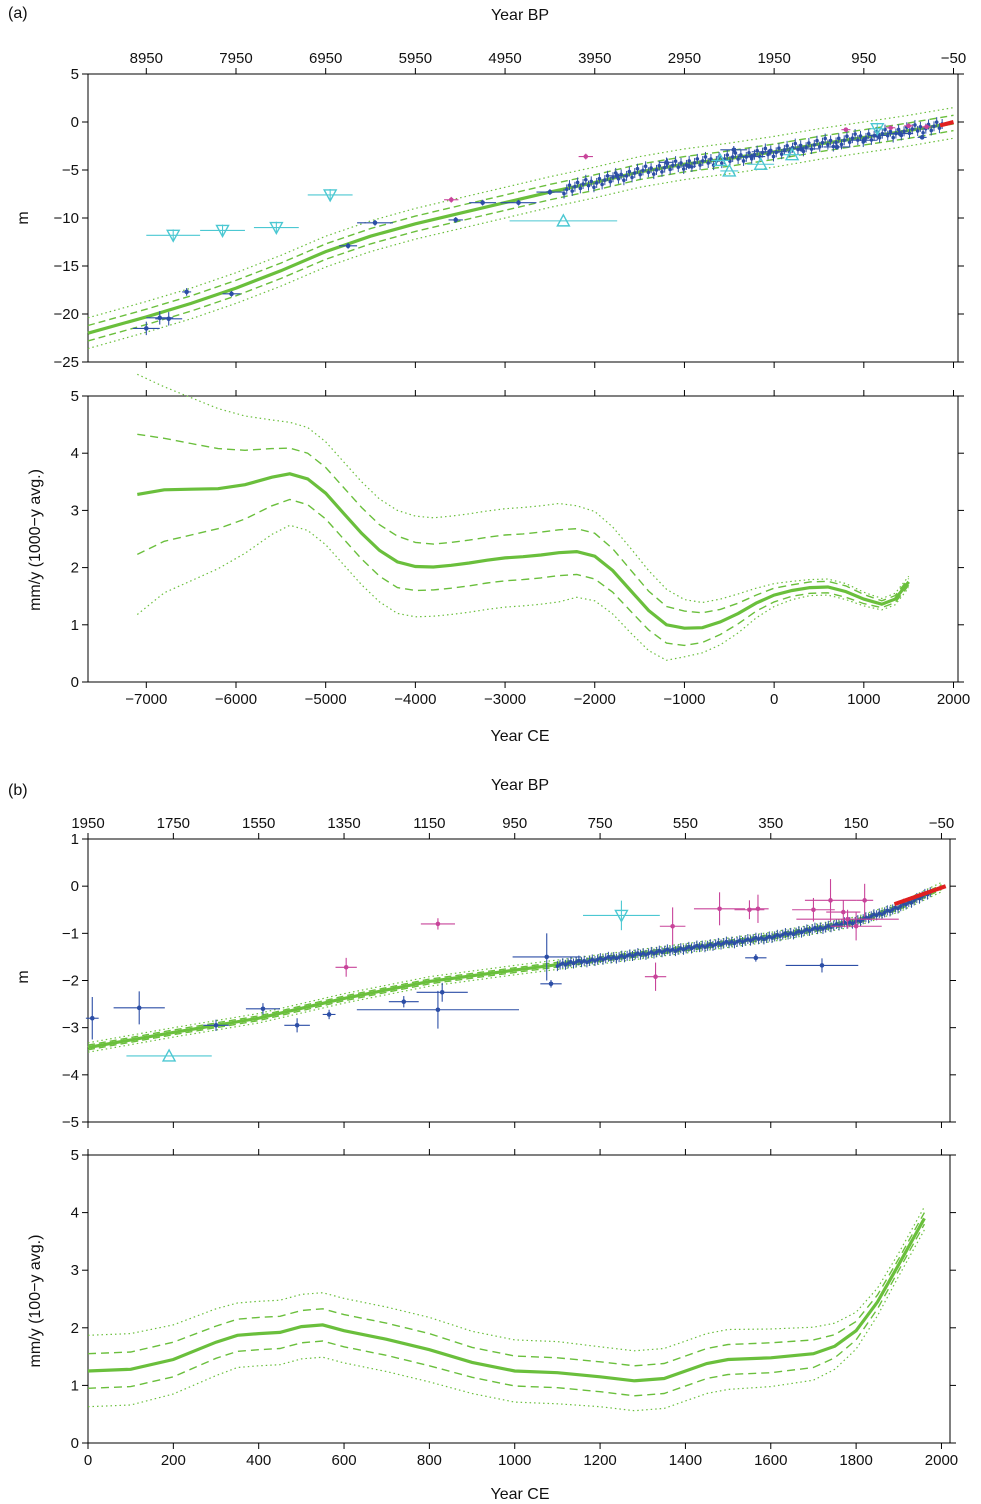 The height and width of the screenshot is (1504, 981). What do you see at coordinates (523, 572) in the screenshot?
I see `a-bottom-band-1sigma` at bounding box center [523, 572].